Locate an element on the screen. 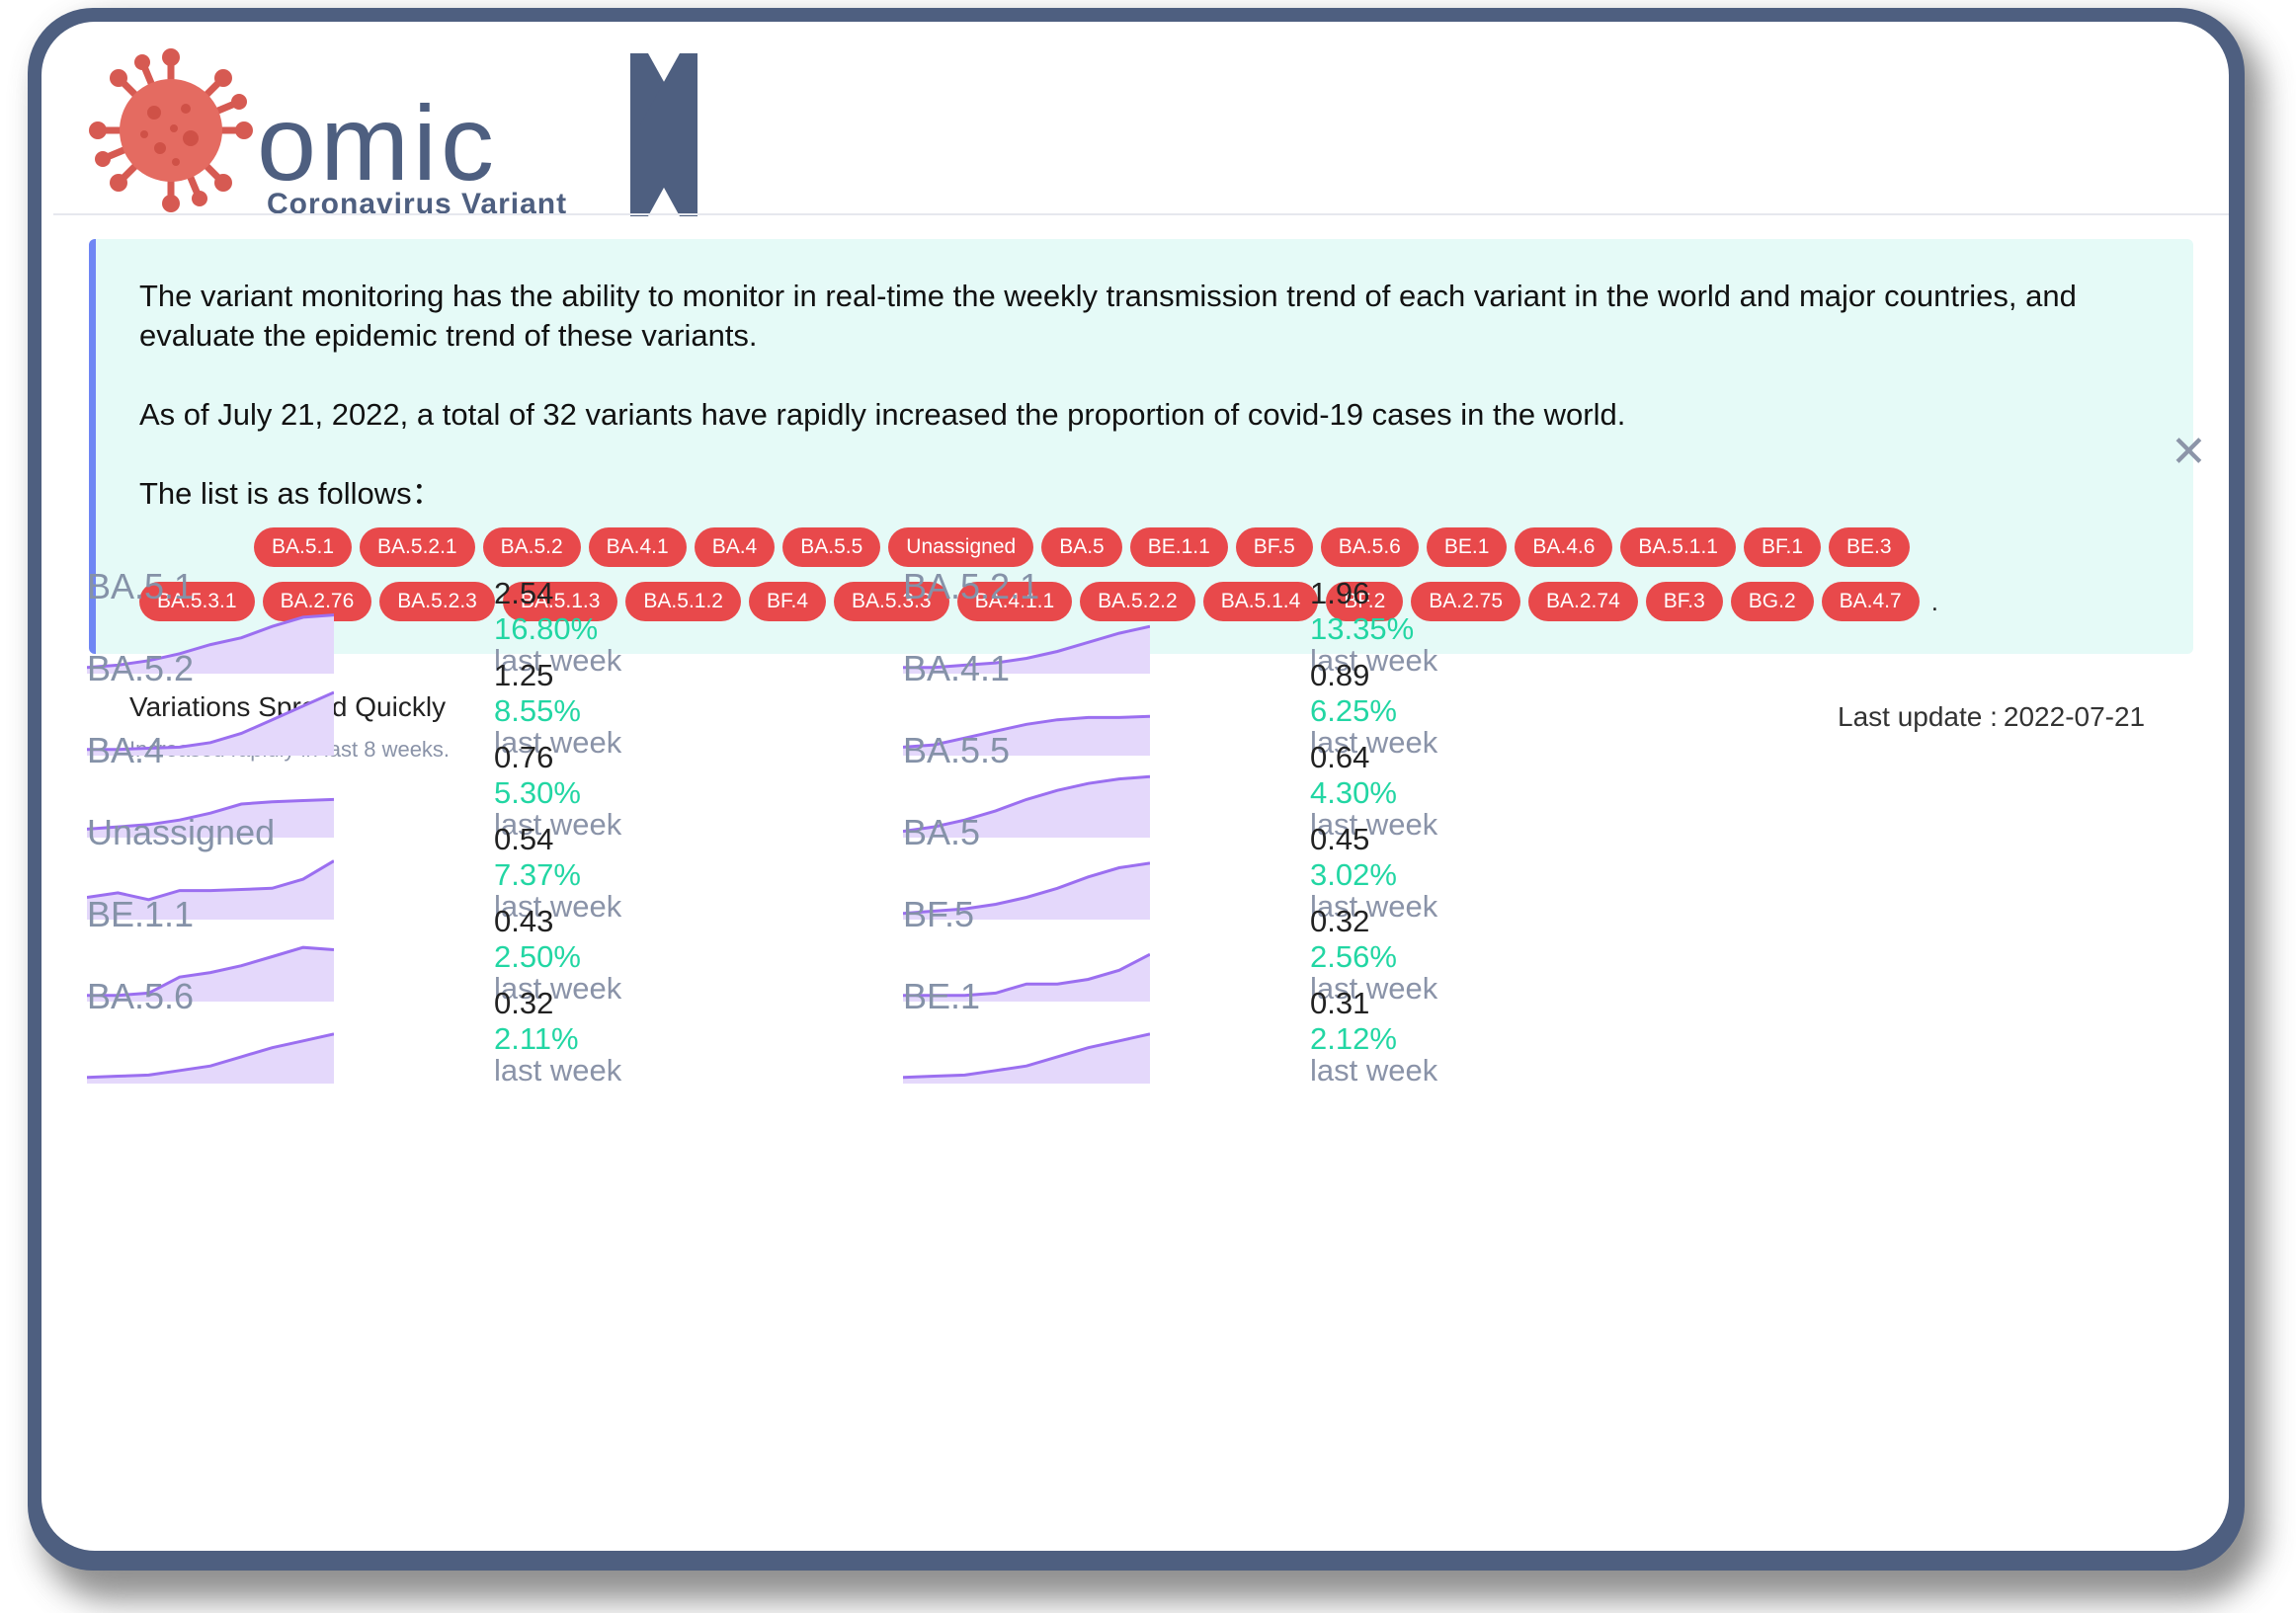 The image size is (2296, 1613). variant-tag: BG.2 is located at coordinates (1772, 601).